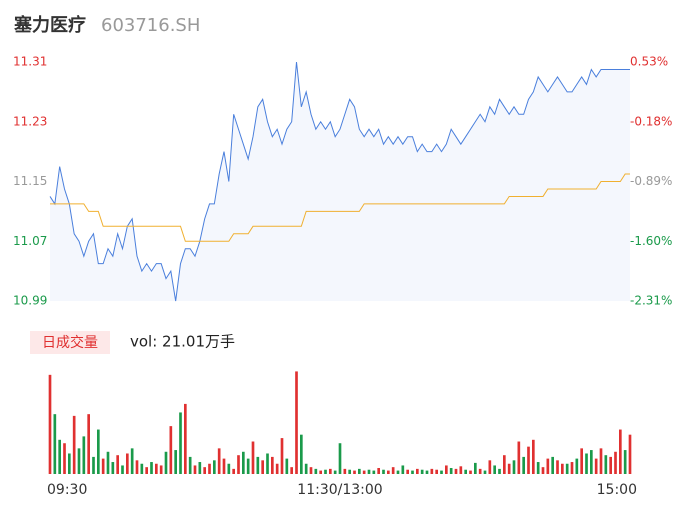 This screenshot has height=524, width=686. What do you see at coordinates (617, 490) in the screenshot?
I see `x-tick-label: 15:00` at bounding box center [617, 490].